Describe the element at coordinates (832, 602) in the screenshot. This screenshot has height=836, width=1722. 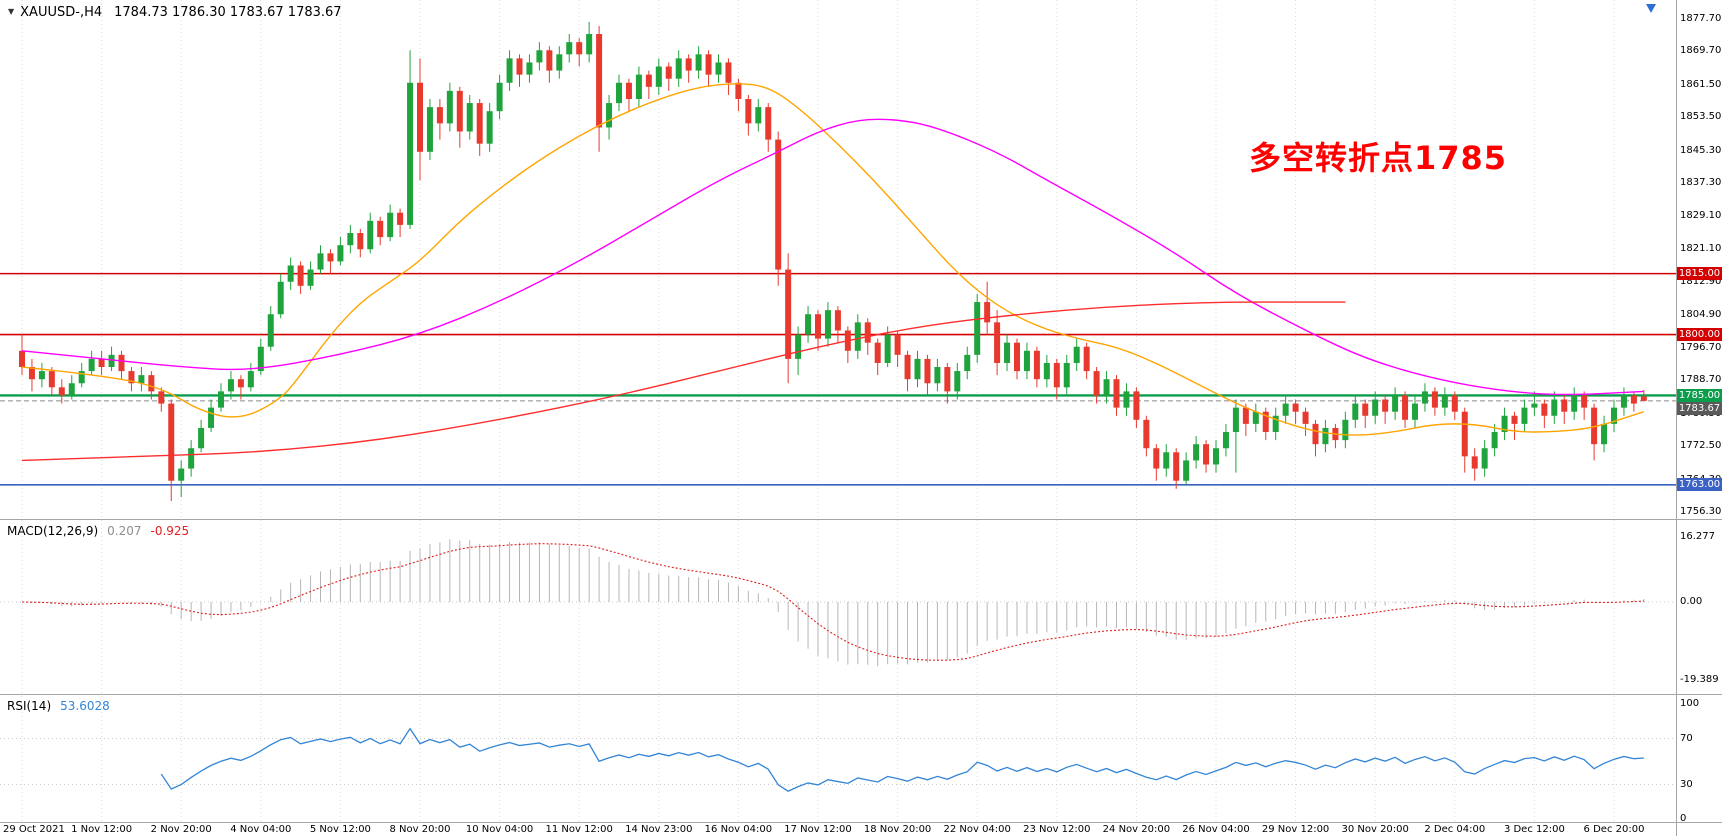
I see `macd-signal-line` at that location.